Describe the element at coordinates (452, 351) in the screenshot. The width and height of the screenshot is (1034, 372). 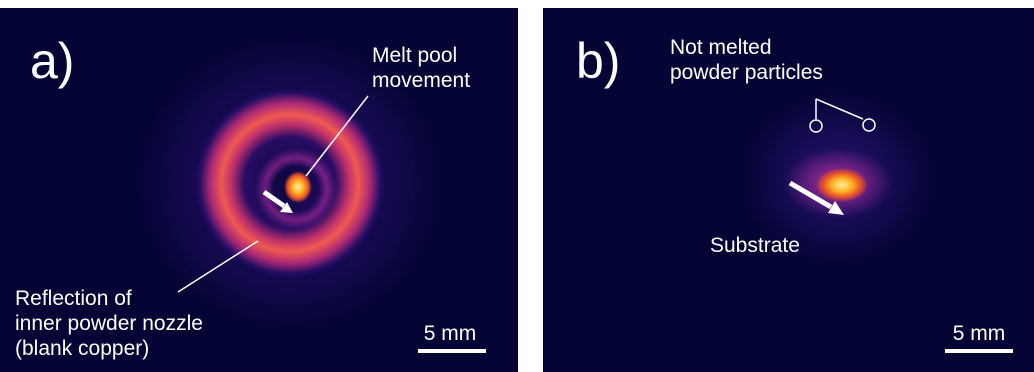
I see `scale-bar-a` at that location.